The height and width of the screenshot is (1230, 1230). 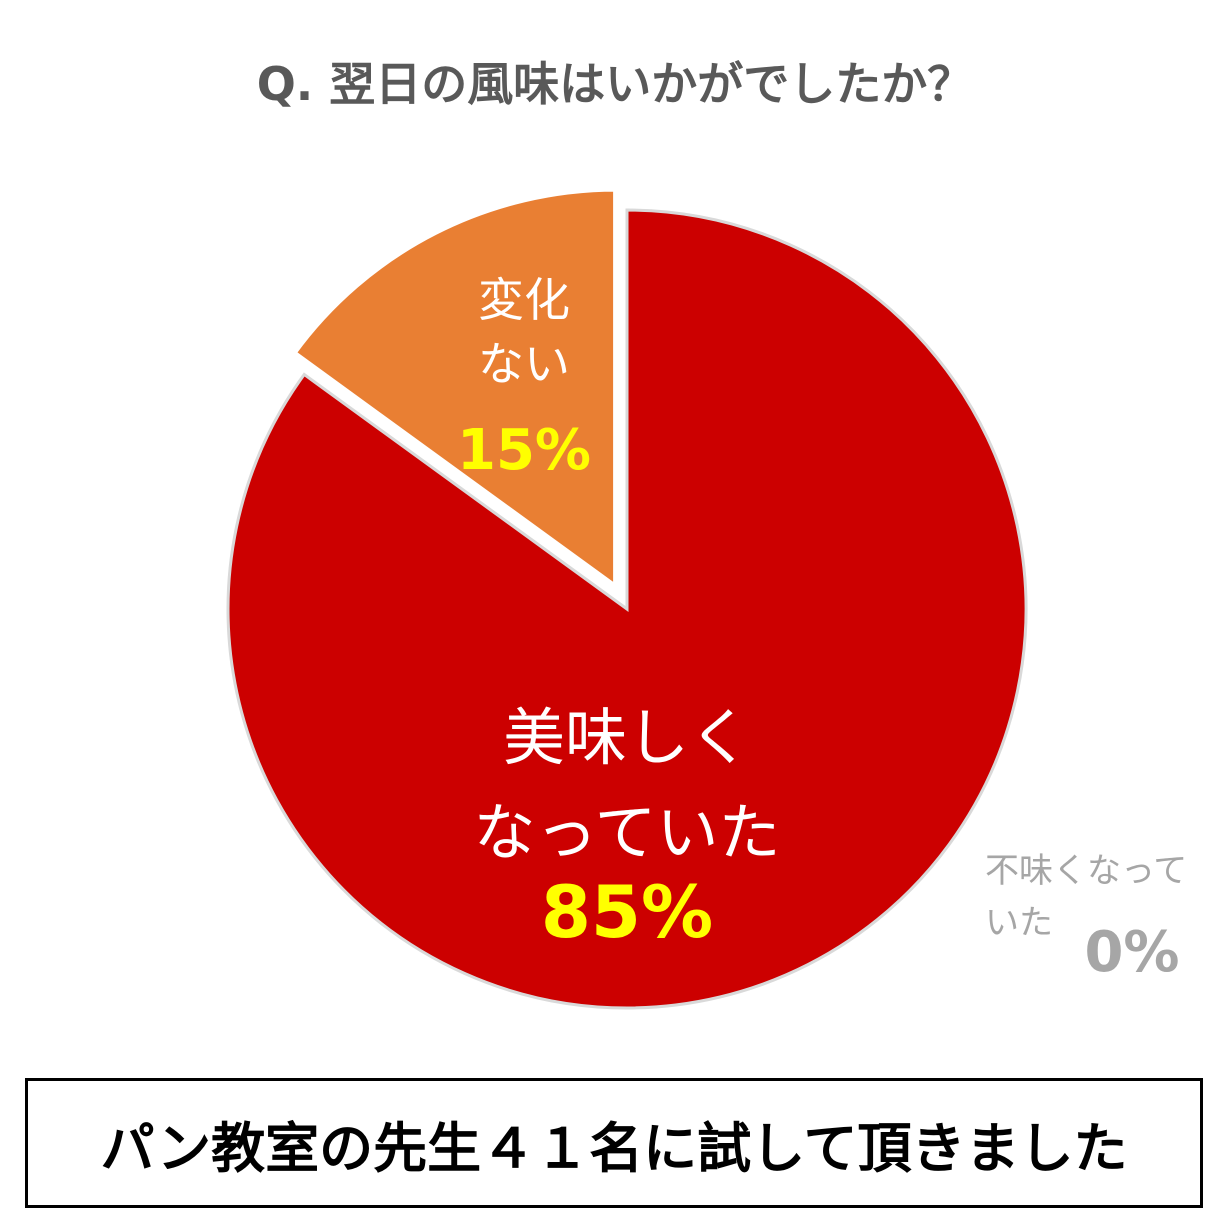 I want to click on value-label: 15%, so click(x=524, y=450).